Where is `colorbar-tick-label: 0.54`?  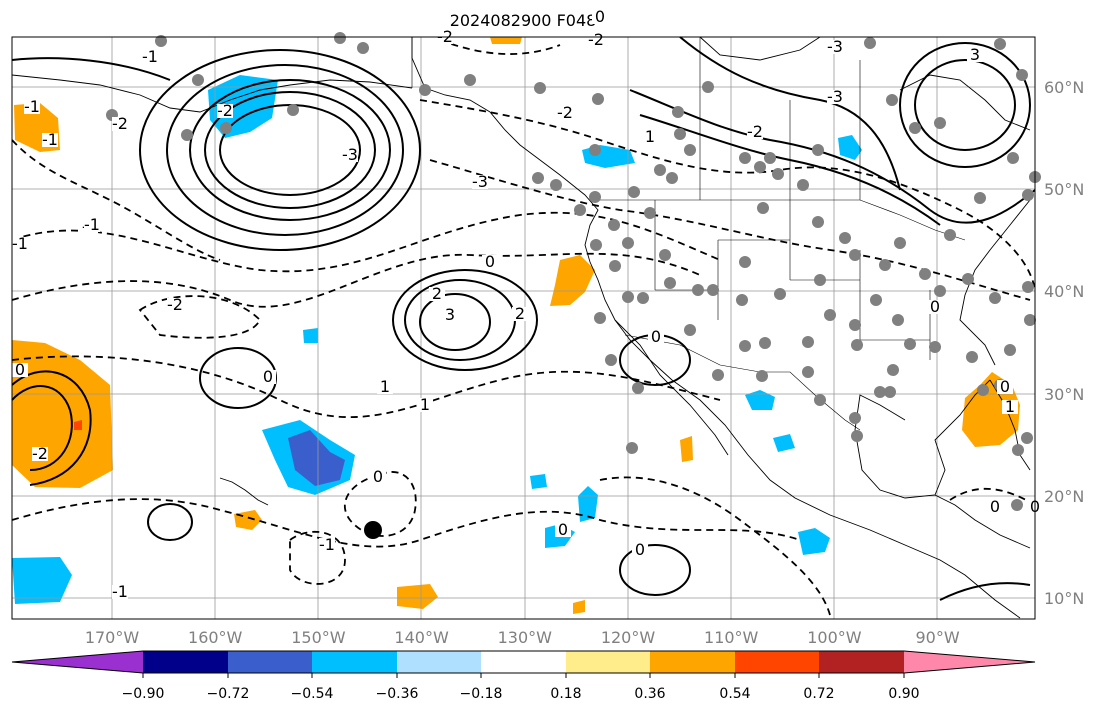
colorbar-tick-label: 0.54 is located at coordinates (734, 694).